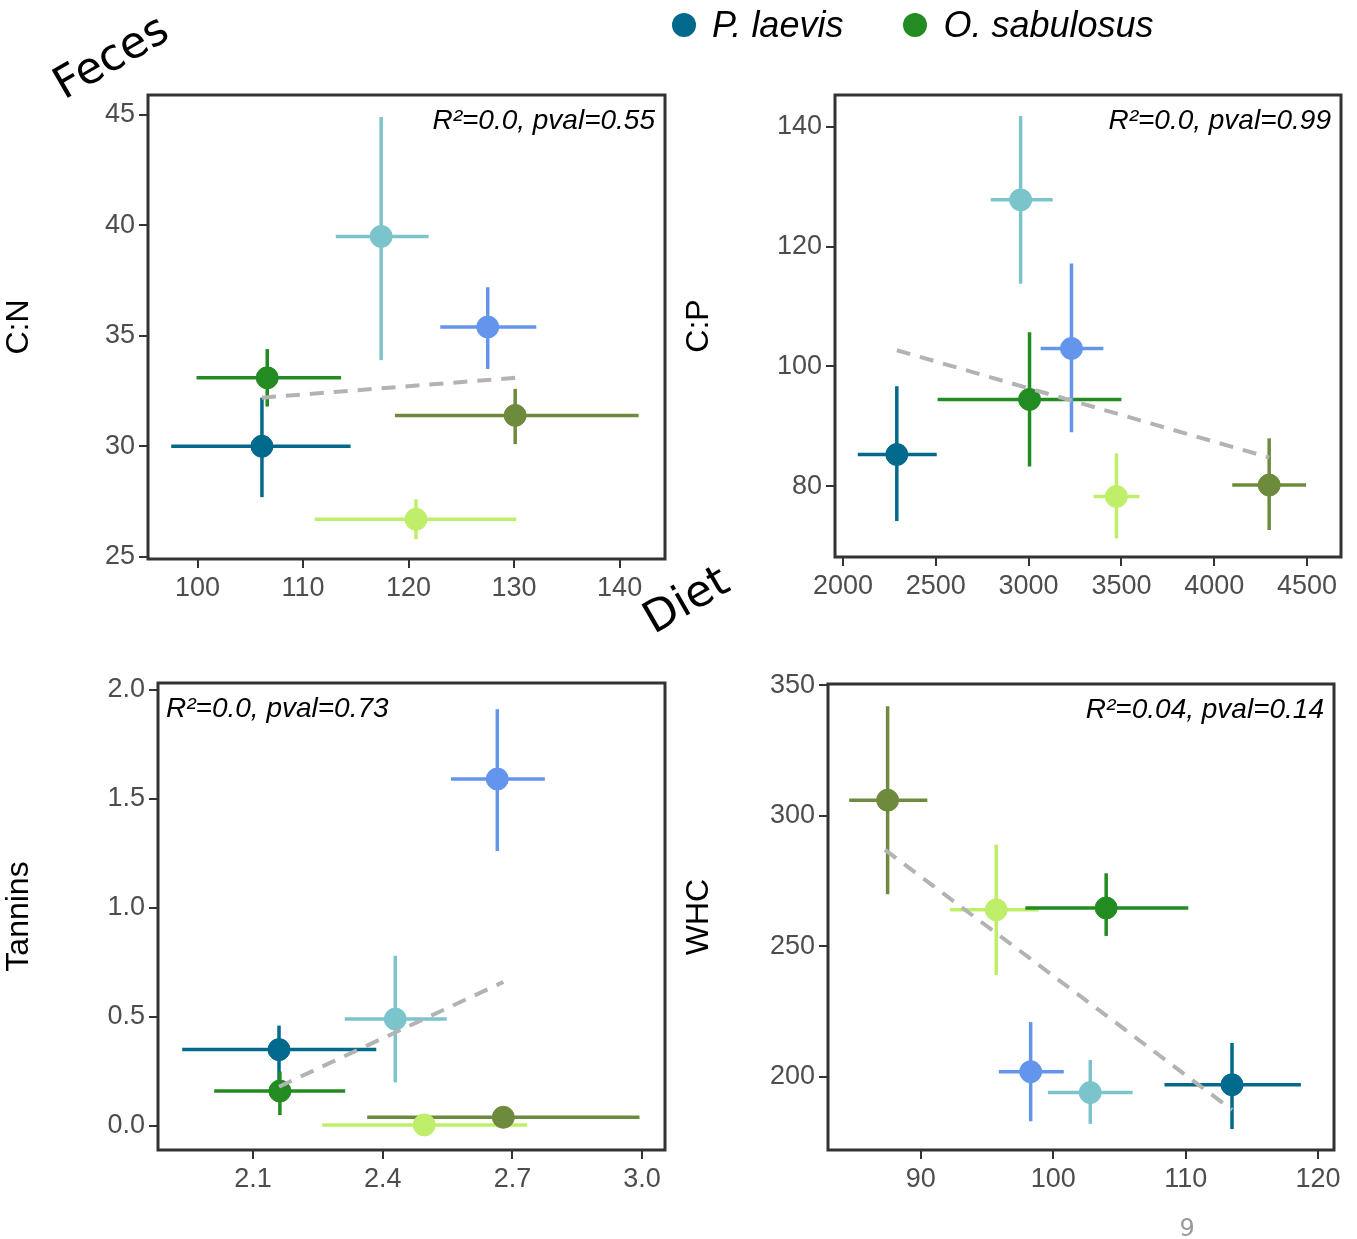 This screenshot has height=1239, width=1357. Describe the element at coordinates (126, 906) in the screenshot. I see `y-tick-label: 1.0` at that location.